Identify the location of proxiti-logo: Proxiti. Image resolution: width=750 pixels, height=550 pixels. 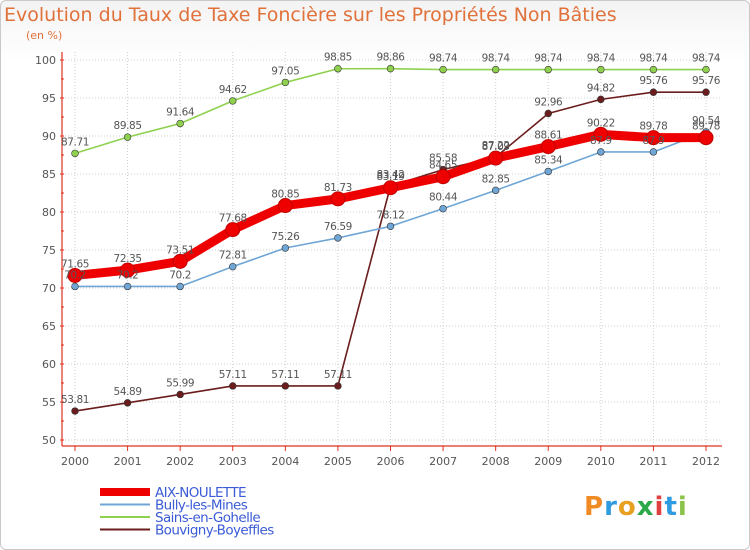
(636, 507).